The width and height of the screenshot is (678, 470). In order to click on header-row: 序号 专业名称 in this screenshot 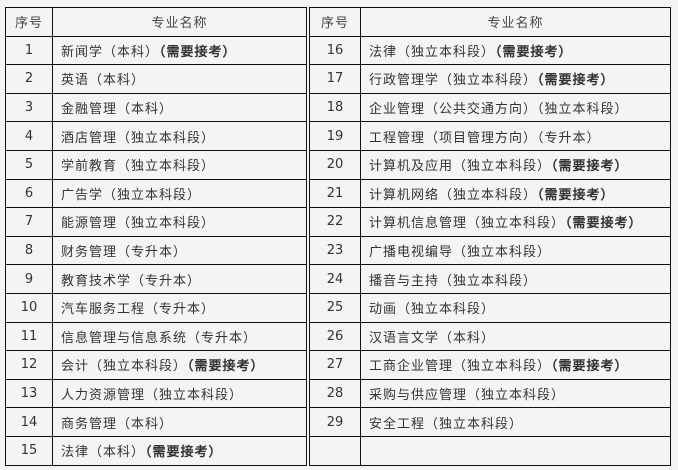, I will do `click(156, 22)`.